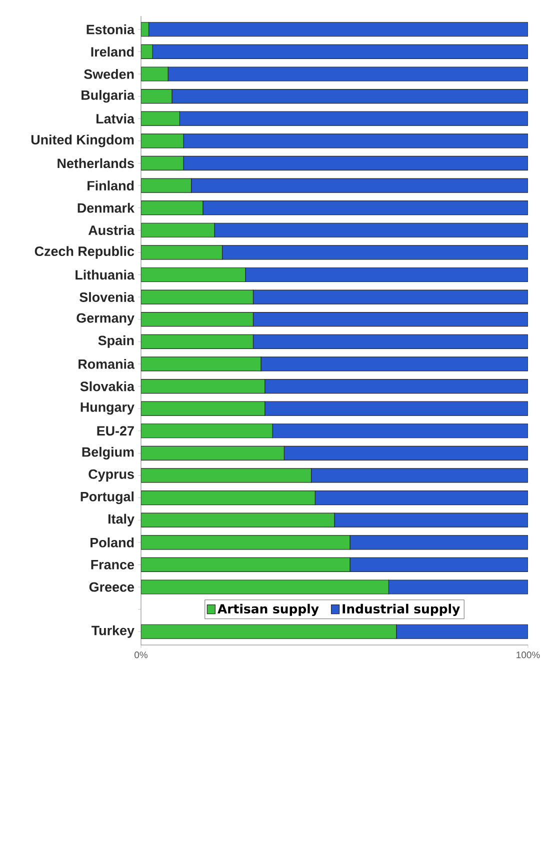 The width and height of the screenshot is (555, 856). Describe the element at coordinates (107, 497) in the screenshot. I see `y-tick-label: Portugal` at that location.